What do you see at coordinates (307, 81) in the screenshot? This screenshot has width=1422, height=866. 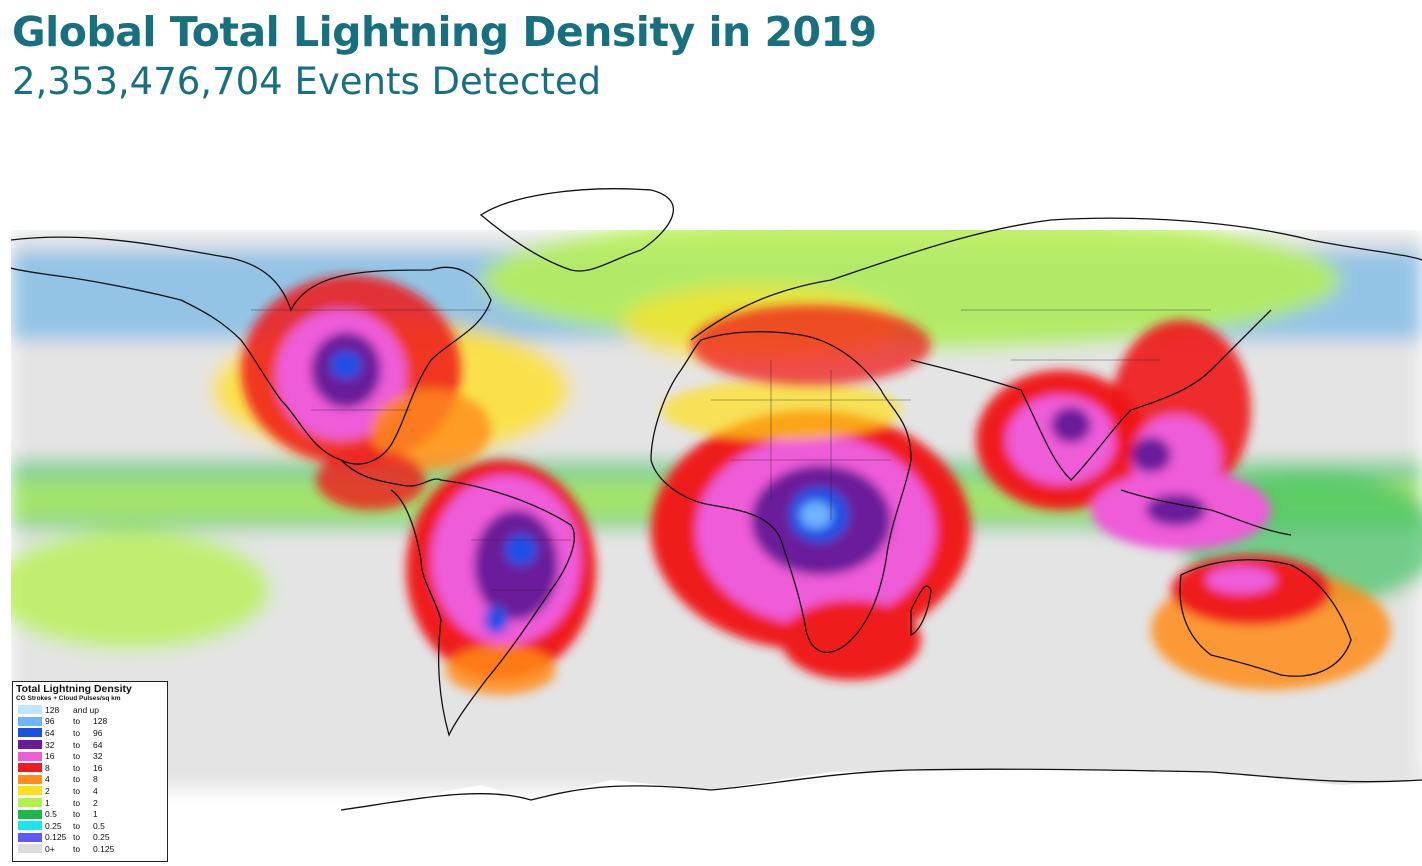 I see `events-detected-subtitle: 2,353,476,704 Events Detected` at bounding box center [307, 81].